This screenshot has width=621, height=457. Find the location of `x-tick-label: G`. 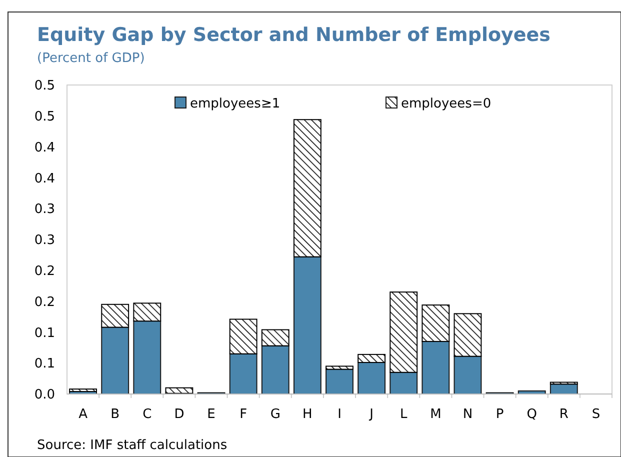

x-tick-label: G is located at coordinates (275, 414).